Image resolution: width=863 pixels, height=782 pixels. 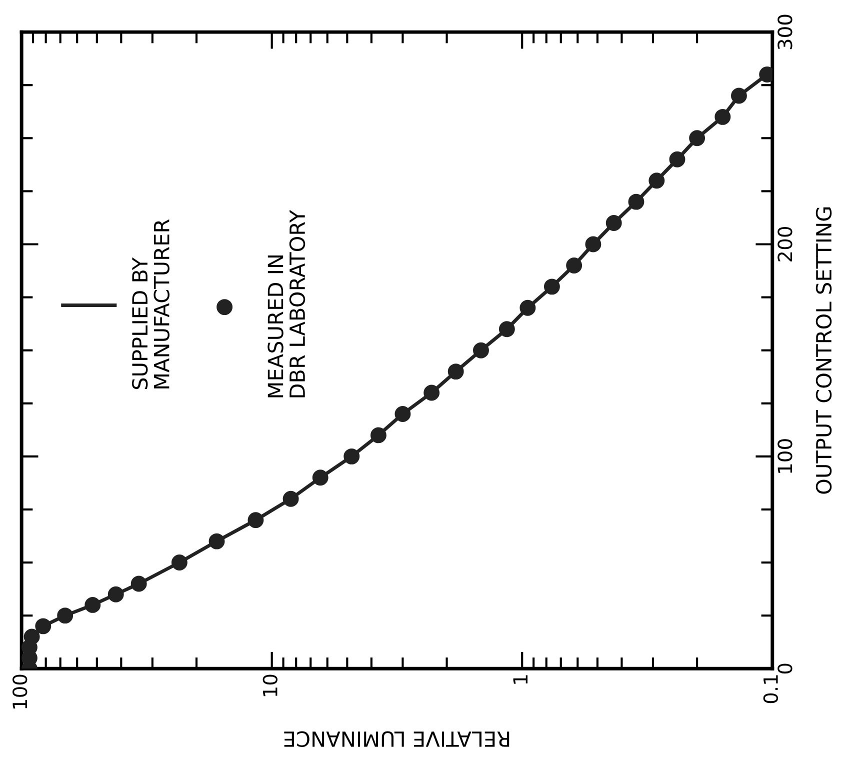 I want to click on y-tick-label: 100, so click(x=785, y=456).